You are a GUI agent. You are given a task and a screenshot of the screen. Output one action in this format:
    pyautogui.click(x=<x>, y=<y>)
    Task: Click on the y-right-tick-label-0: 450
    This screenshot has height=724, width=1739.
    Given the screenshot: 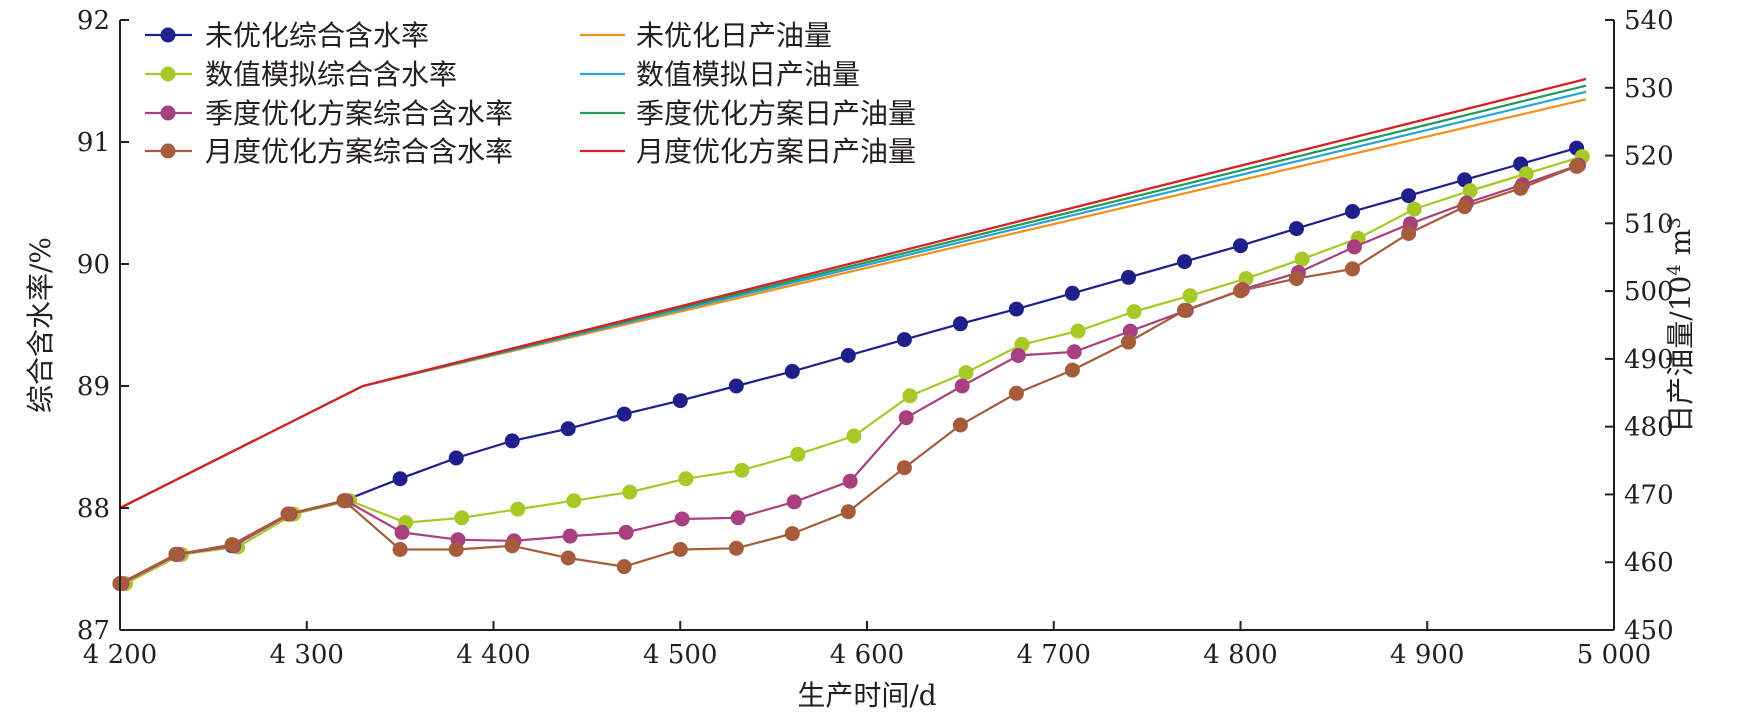 What is the action you would take?
    pyautogui.click(x=1649, y=631)
    